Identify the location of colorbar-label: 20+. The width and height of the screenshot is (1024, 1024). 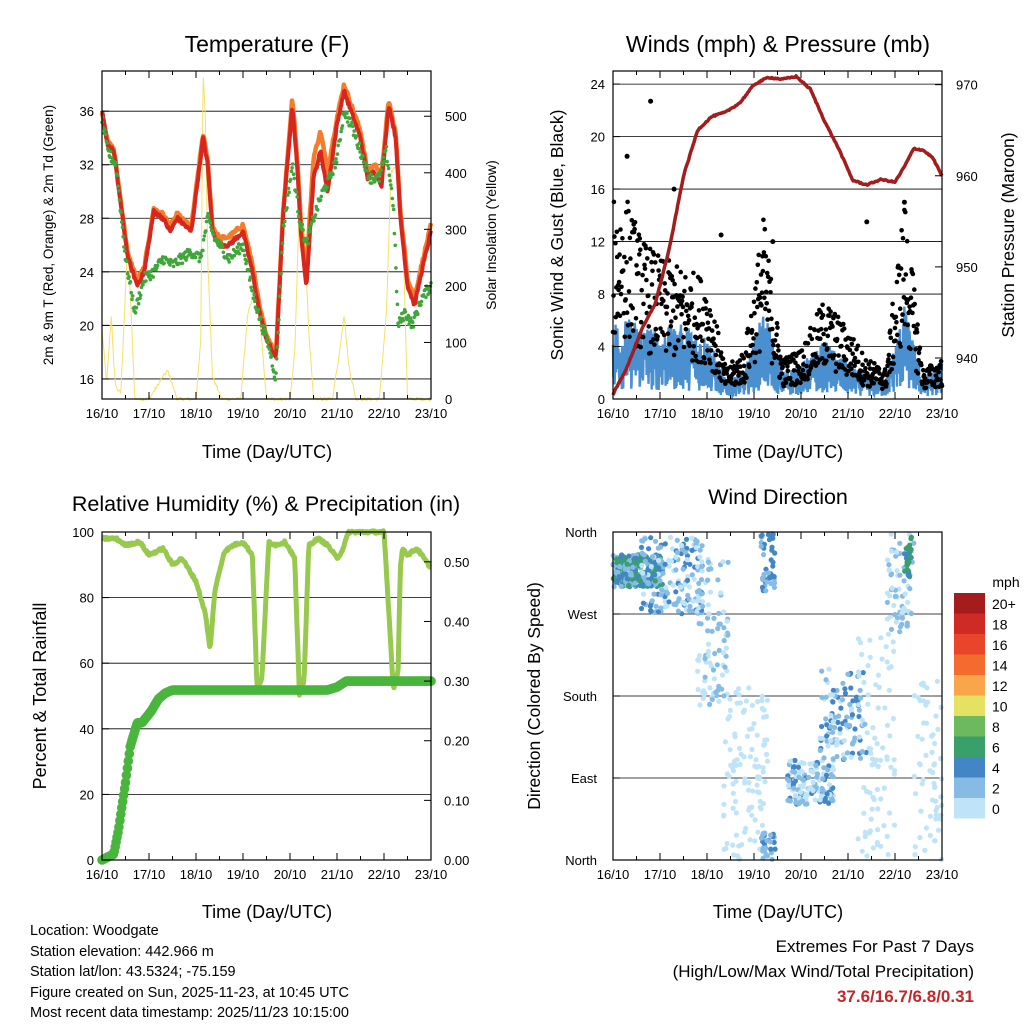
(1004, 604).